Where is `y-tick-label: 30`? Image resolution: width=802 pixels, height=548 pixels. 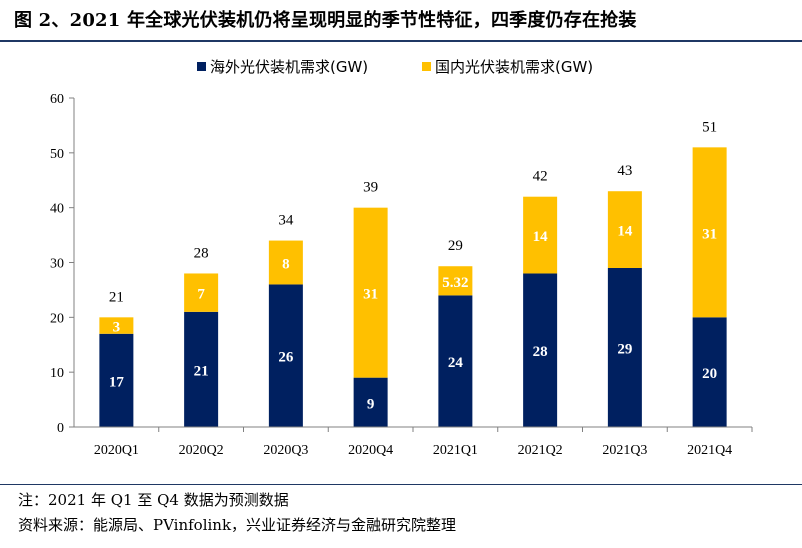
y-tick-label: 30 is located at coordinates (57, 264).